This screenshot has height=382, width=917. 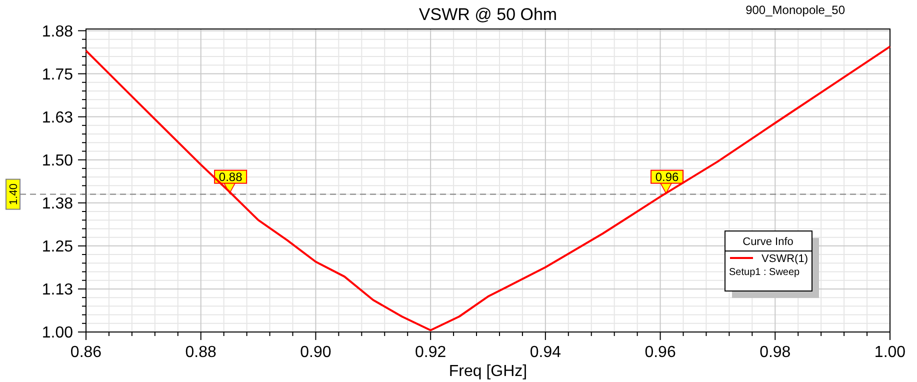 What do you see at coordinates (796, 10) in the screenshot?
I see `chart-subtitle: 900_Monopole_50` at bounding box center [796, 10].